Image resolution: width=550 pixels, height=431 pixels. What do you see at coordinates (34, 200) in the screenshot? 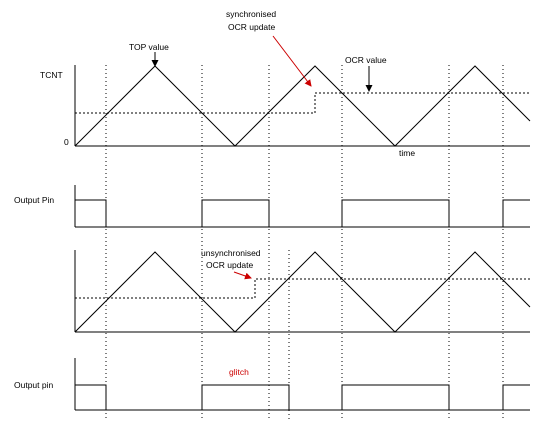
I see `output-pin-label: Output Pin` at bounding box center [34, 200].